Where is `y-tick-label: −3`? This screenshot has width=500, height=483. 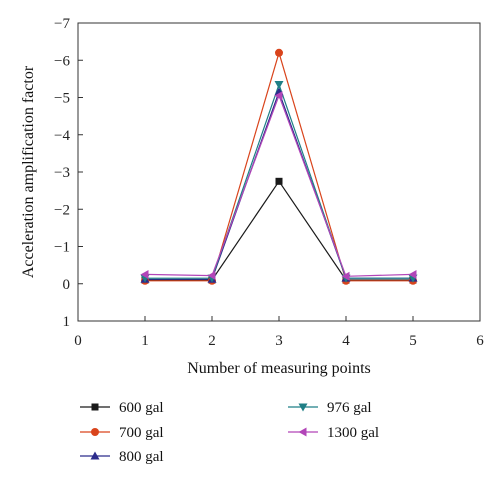 y-tick-label: −3 is located at coordinates (62, 173).